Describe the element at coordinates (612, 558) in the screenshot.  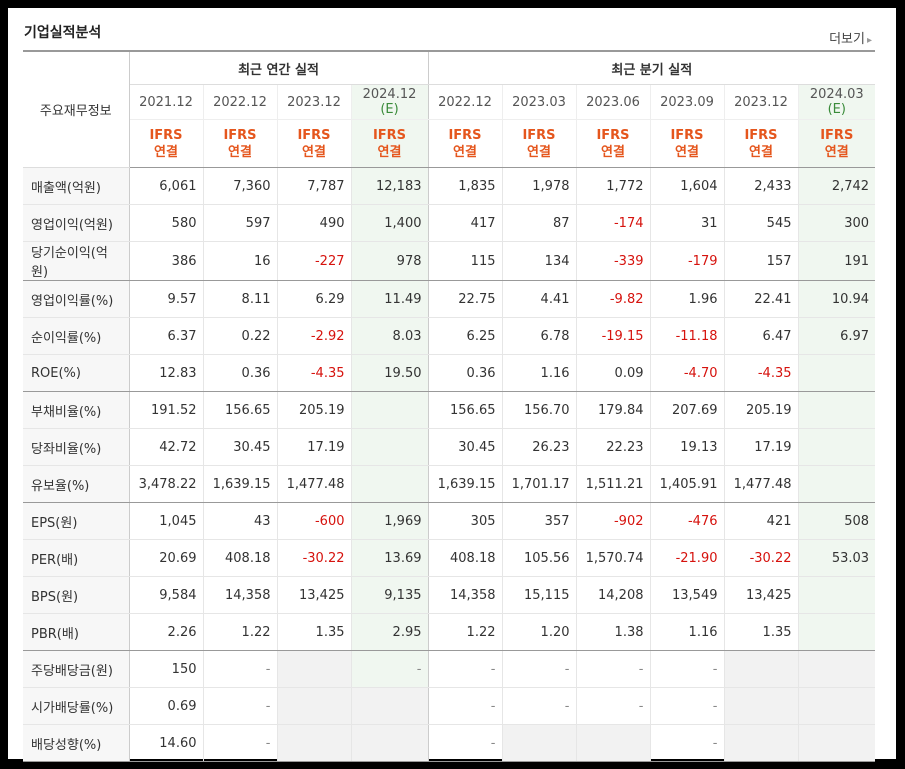
I see `value-cell: 1,570.74` at that location.